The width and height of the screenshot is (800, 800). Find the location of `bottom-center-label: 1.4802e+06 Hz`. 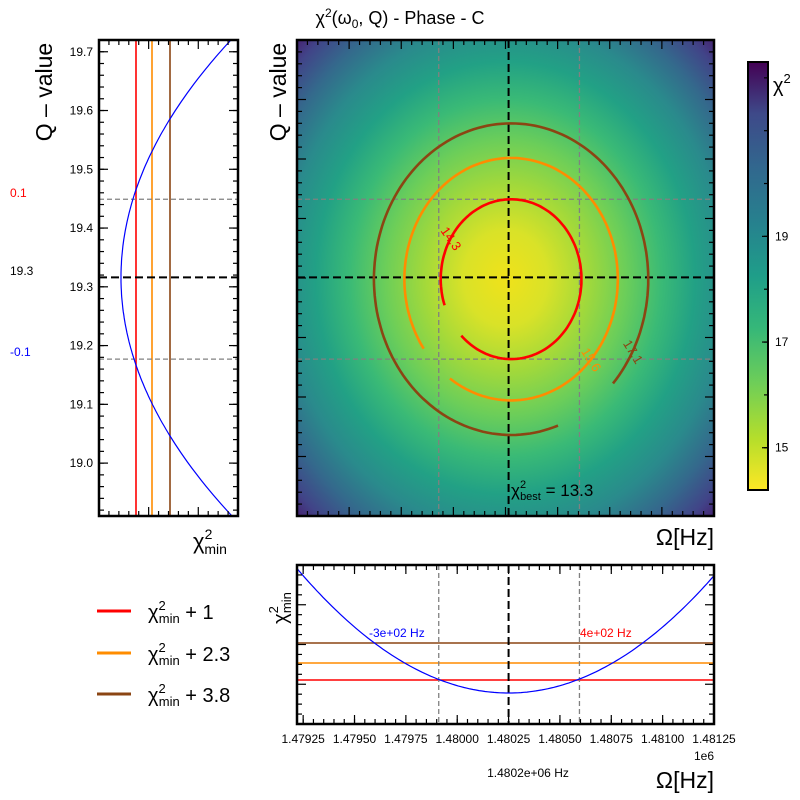

bottom-center-label: 1.4802e+06 Hz is located at coordinates (528, 773).